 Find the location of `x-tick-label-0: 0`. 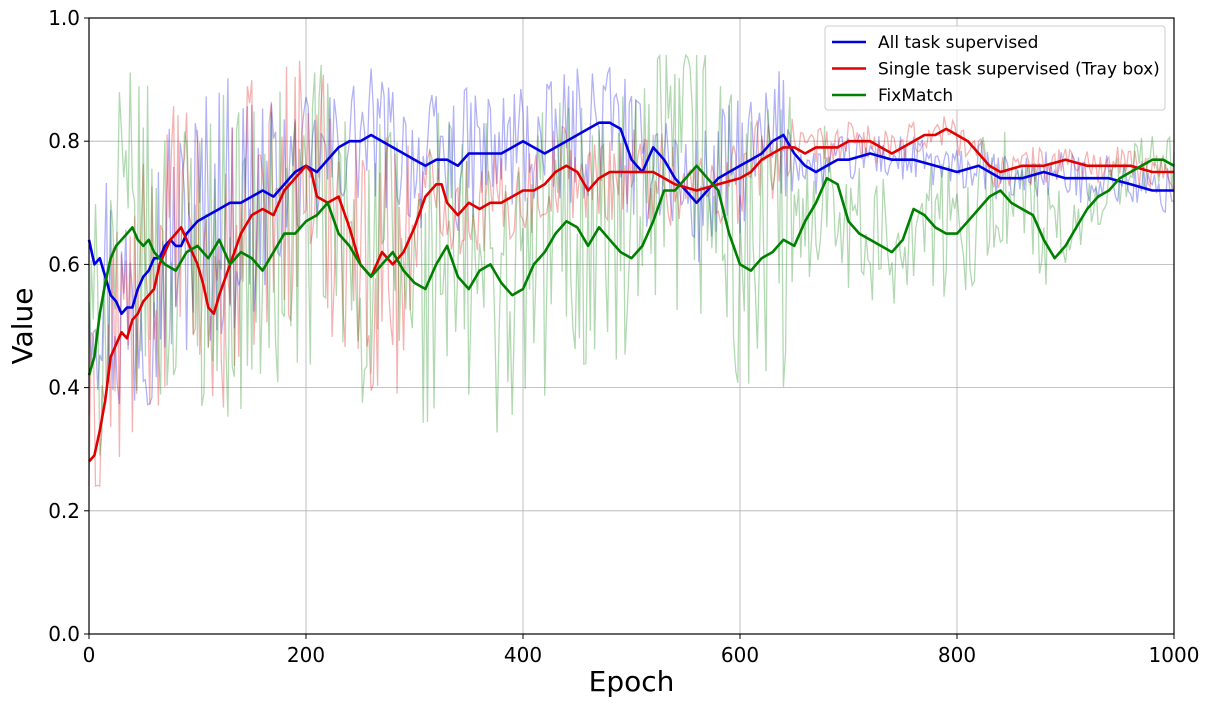

x-tick-label-0: 0 is located at coordinates (89, 655).